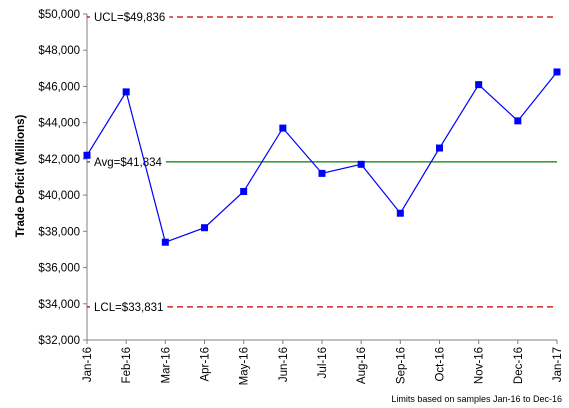  What do you see at coordinates (59, 87) in the screenshot?
I see `y-tick-label: $46,000` at bounding box center [59, 87].